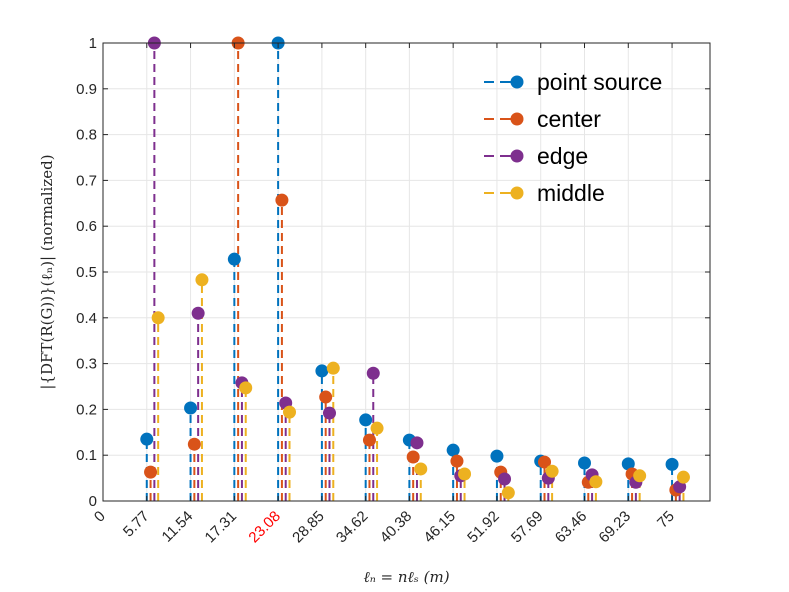  Describe the element at coordinates (571, 193) in the screenshot. I see `legend-label: middle` at that location.